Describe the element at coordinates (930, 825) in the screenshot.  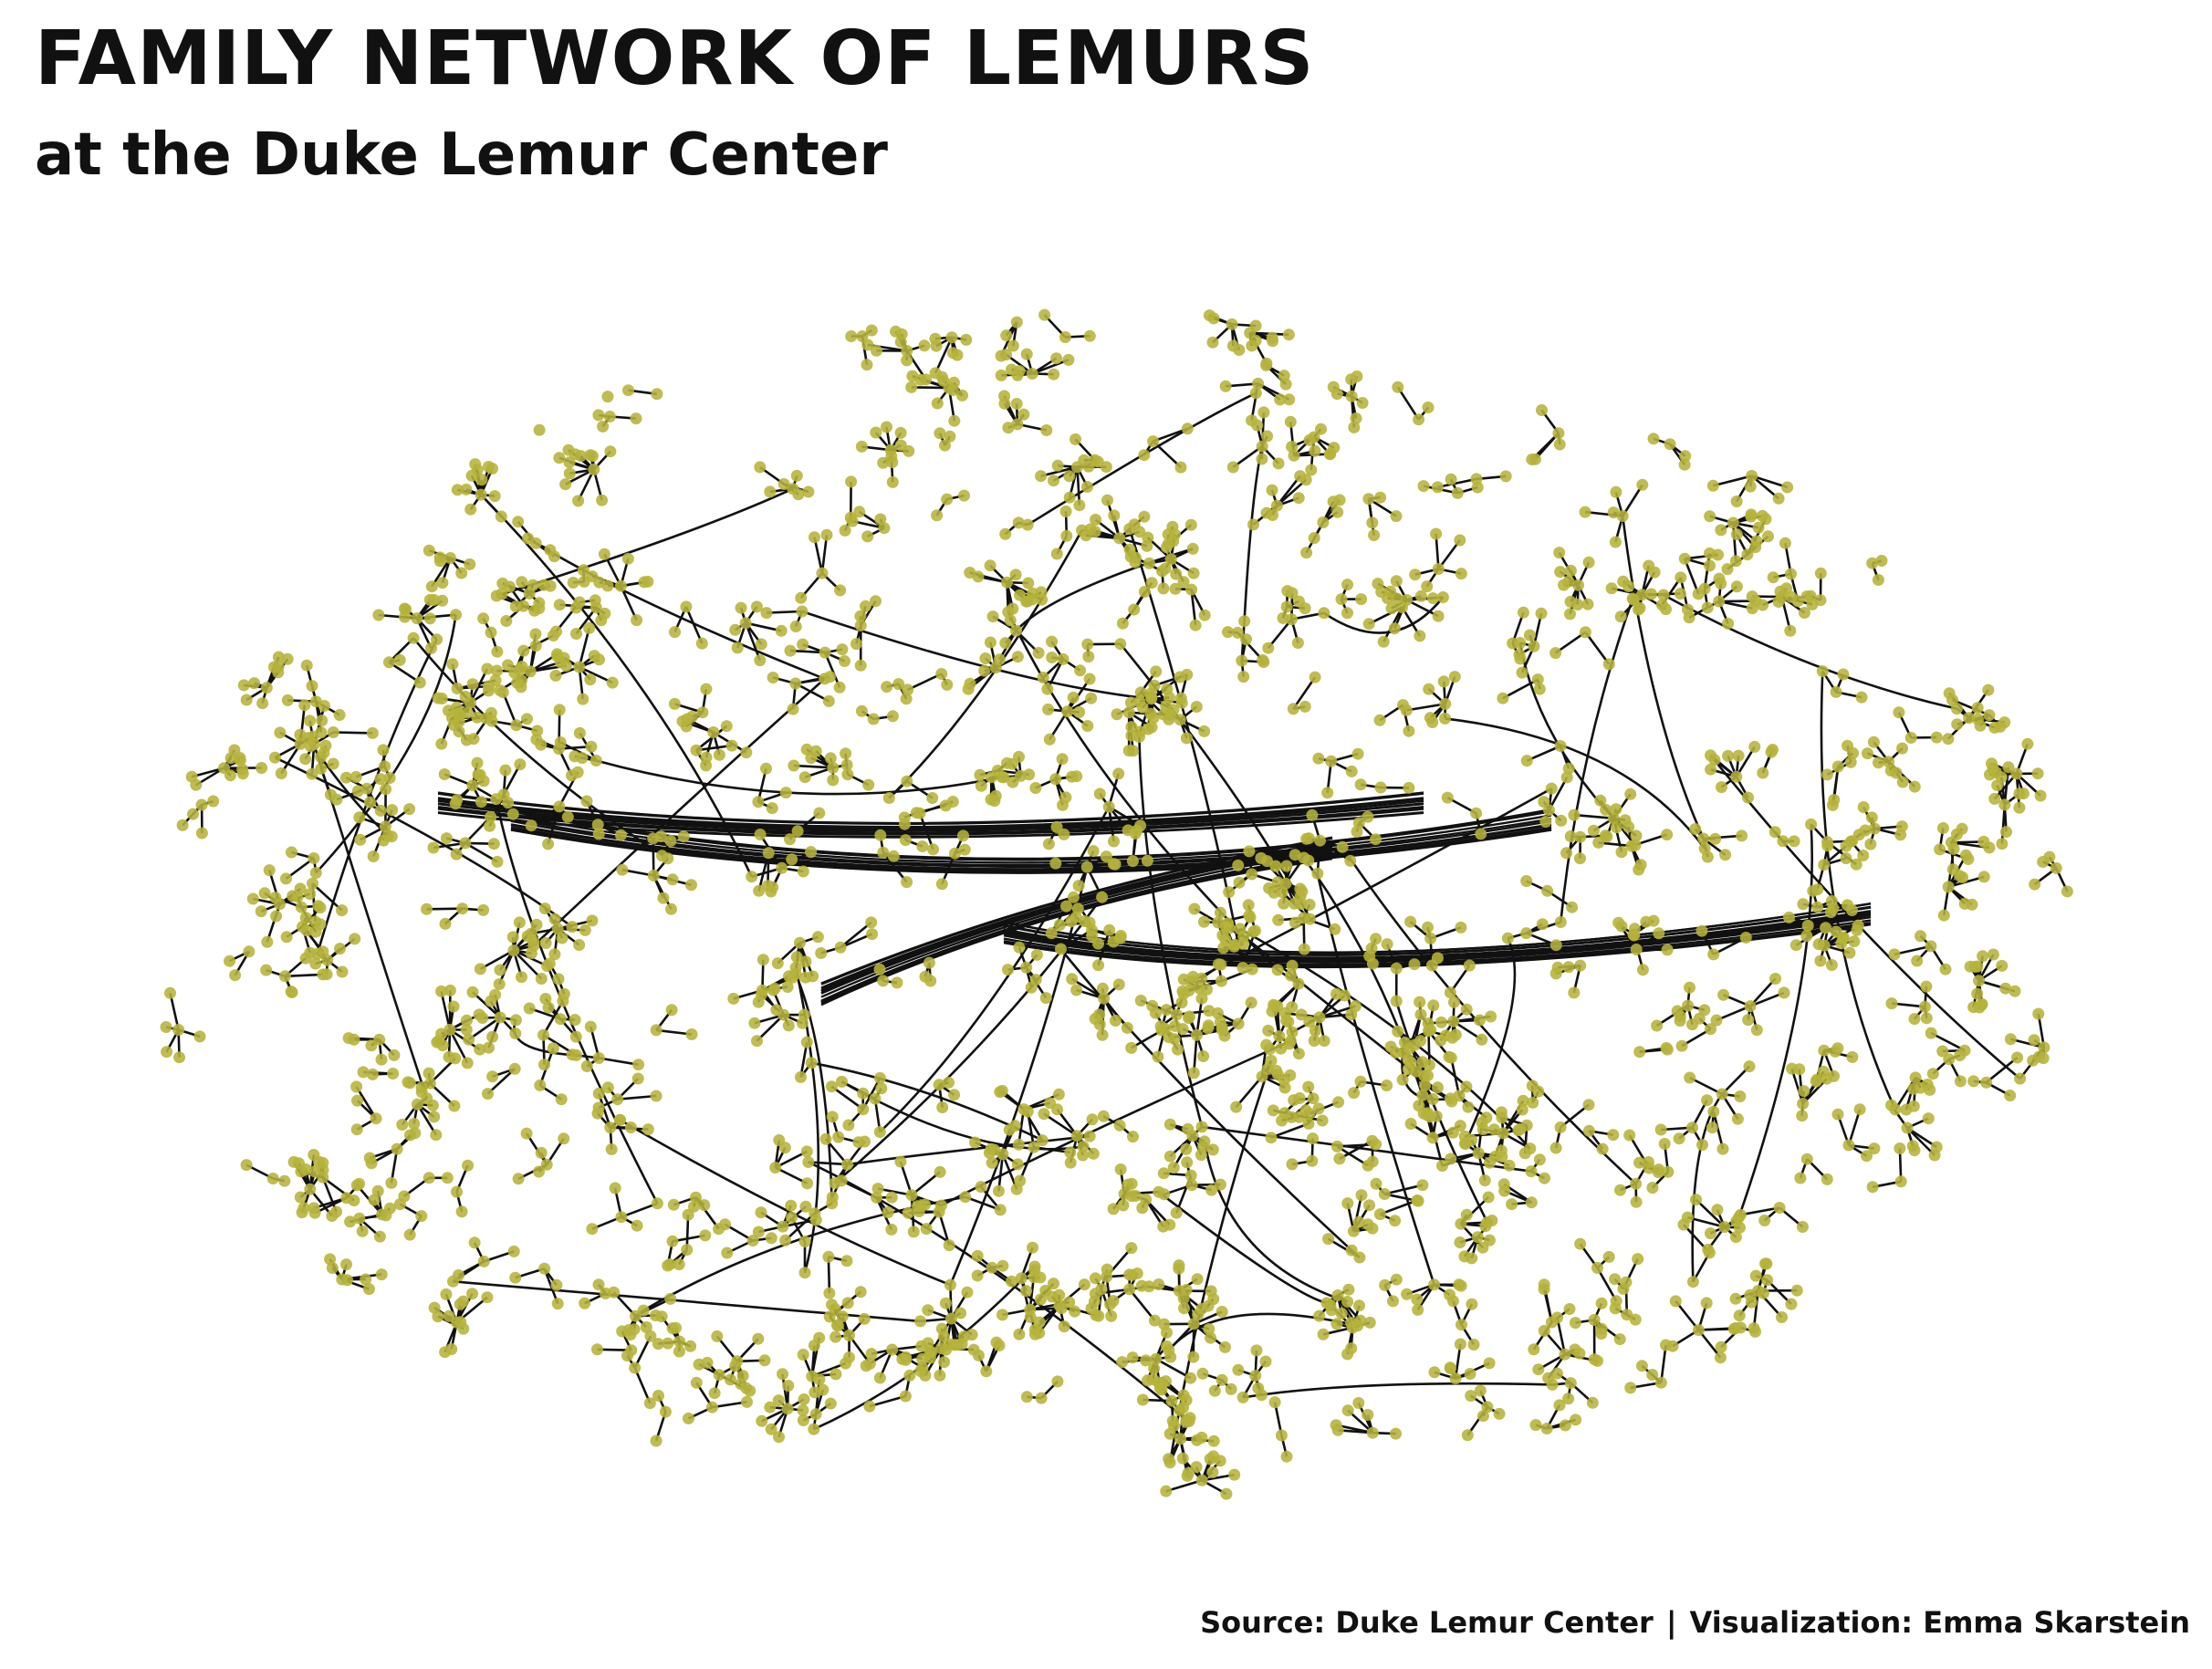
I see `ancestral-edge` at that location.